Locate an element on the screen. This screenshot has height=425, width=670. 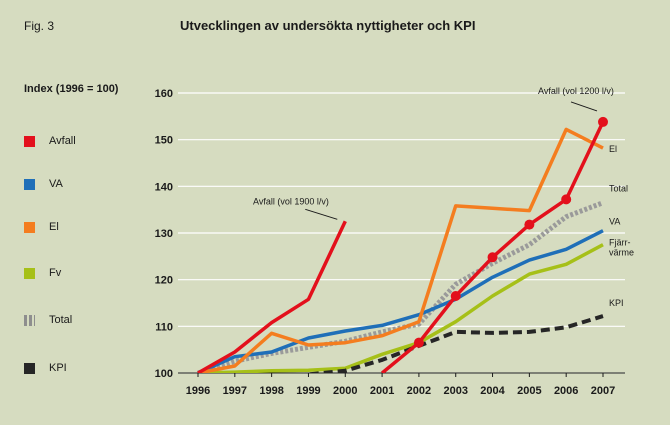
legend-label-total: Total is located at coordinates (61, 320).